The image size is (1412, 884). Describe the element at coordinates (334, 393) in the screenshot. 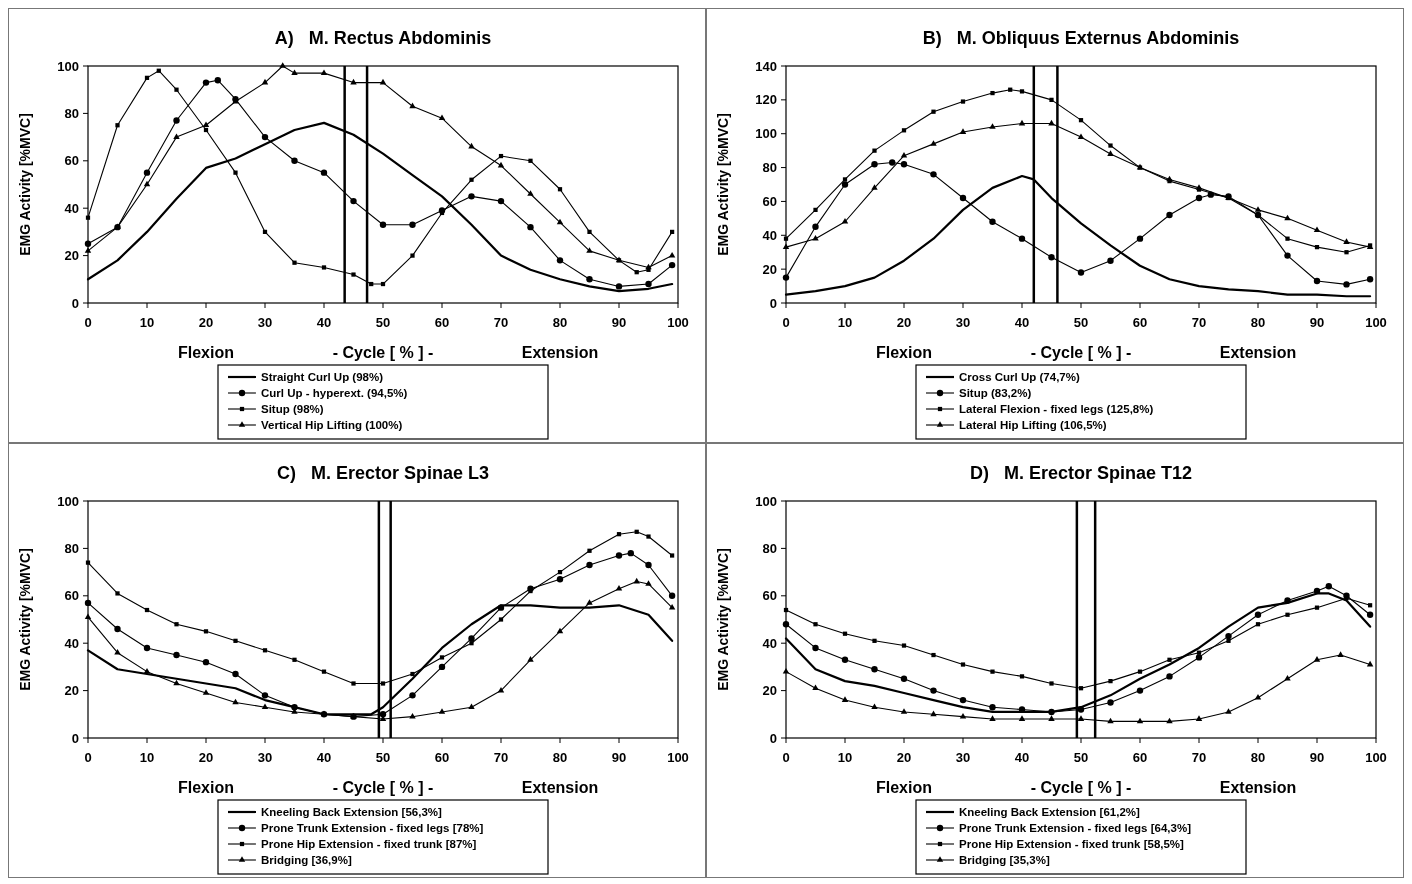

I see `legend-label: Curl Up - hyperext. (94,5%)` at that location.